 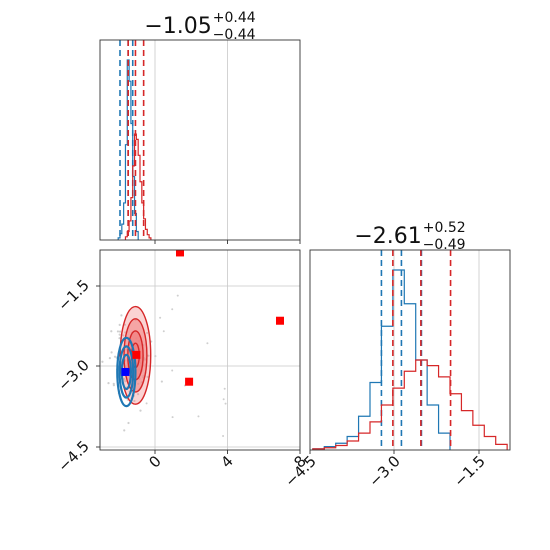 I want to click on p2-plot-area, so click(x=192, y=343).